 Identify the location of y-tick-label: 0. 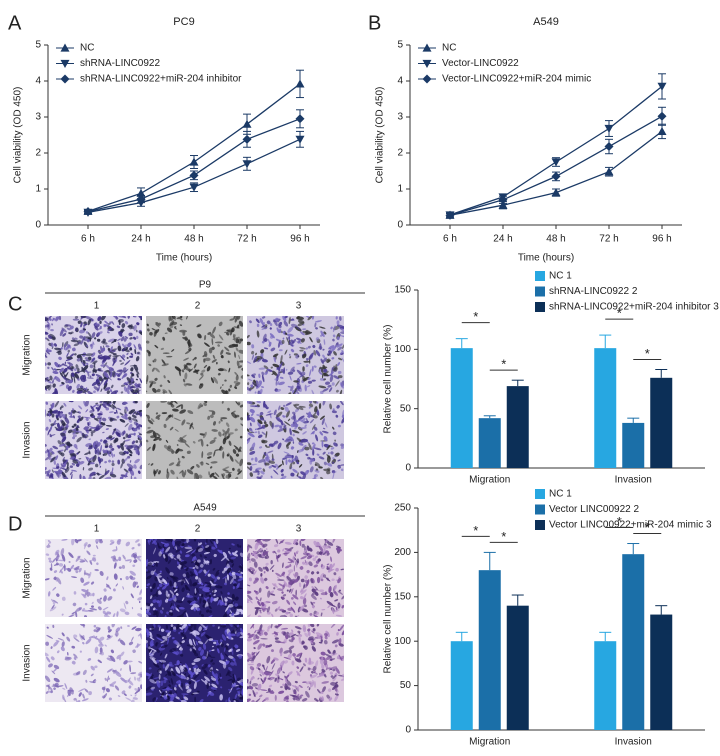
(400, 225).